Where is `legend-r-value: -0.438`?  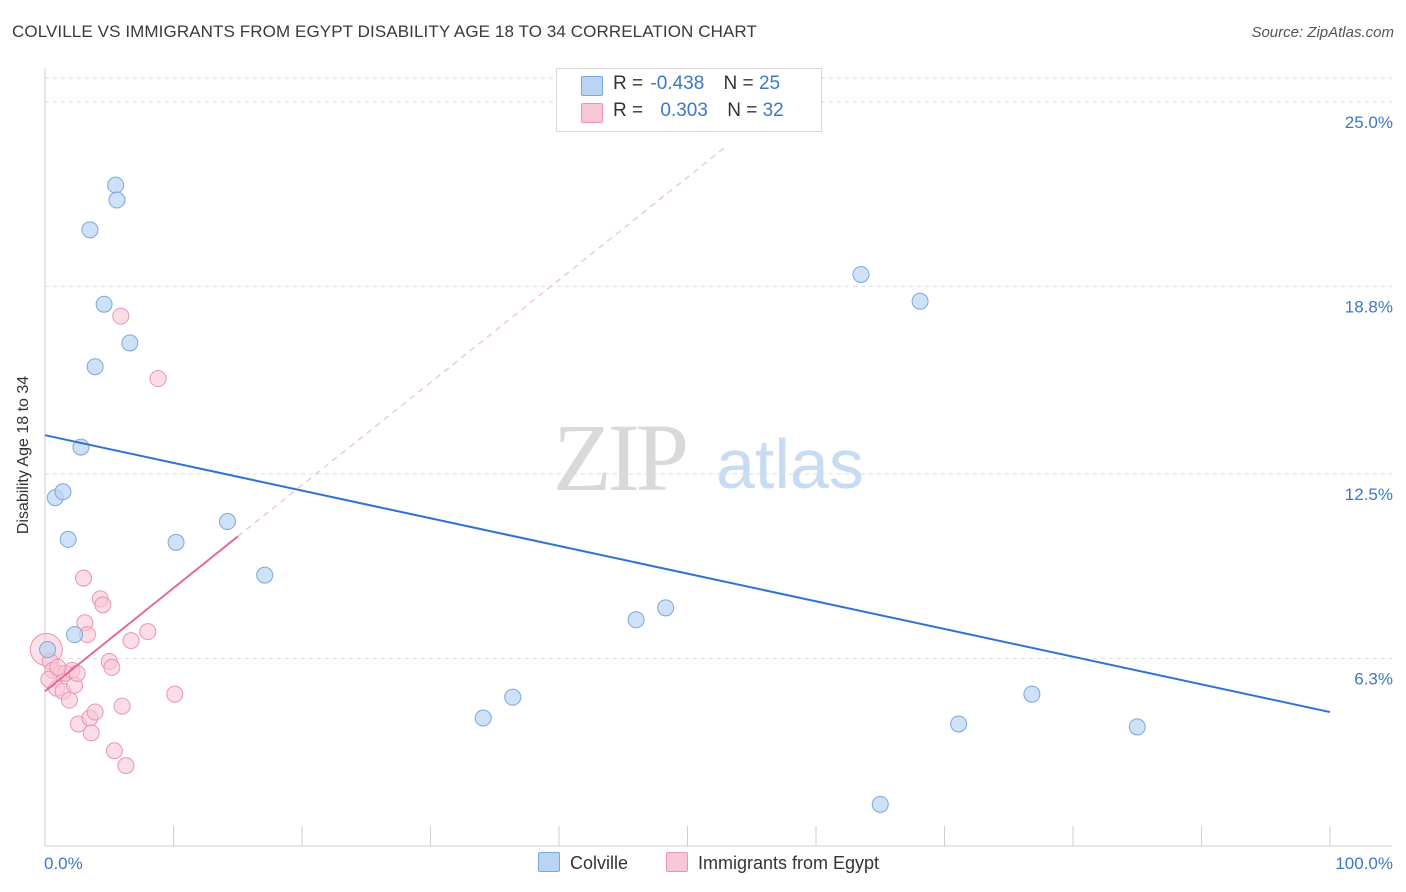 legend-r-value: -0.438 is located at coordinates (677, 83).